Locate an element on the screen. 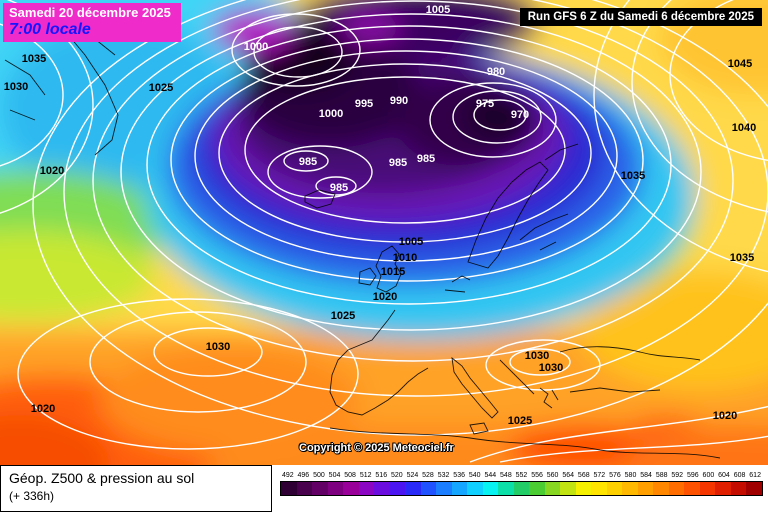 The image size is (768, 512). legend-value: 512 is located at coordinates (365, 475).